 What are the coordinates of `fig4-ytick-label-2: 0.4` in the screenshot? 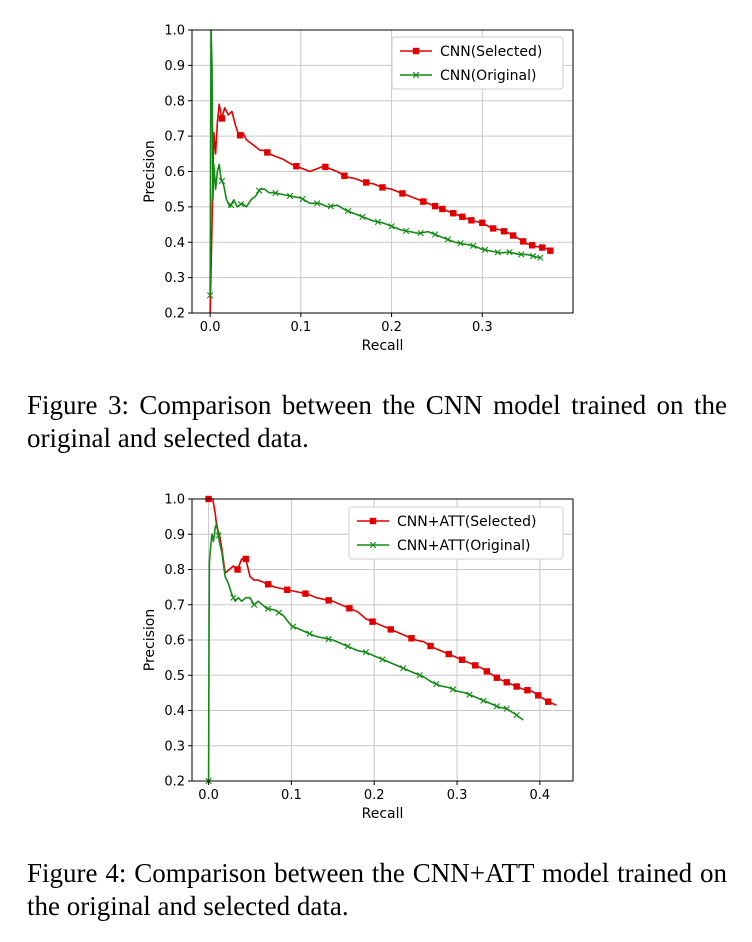 It's located at (174, 711).